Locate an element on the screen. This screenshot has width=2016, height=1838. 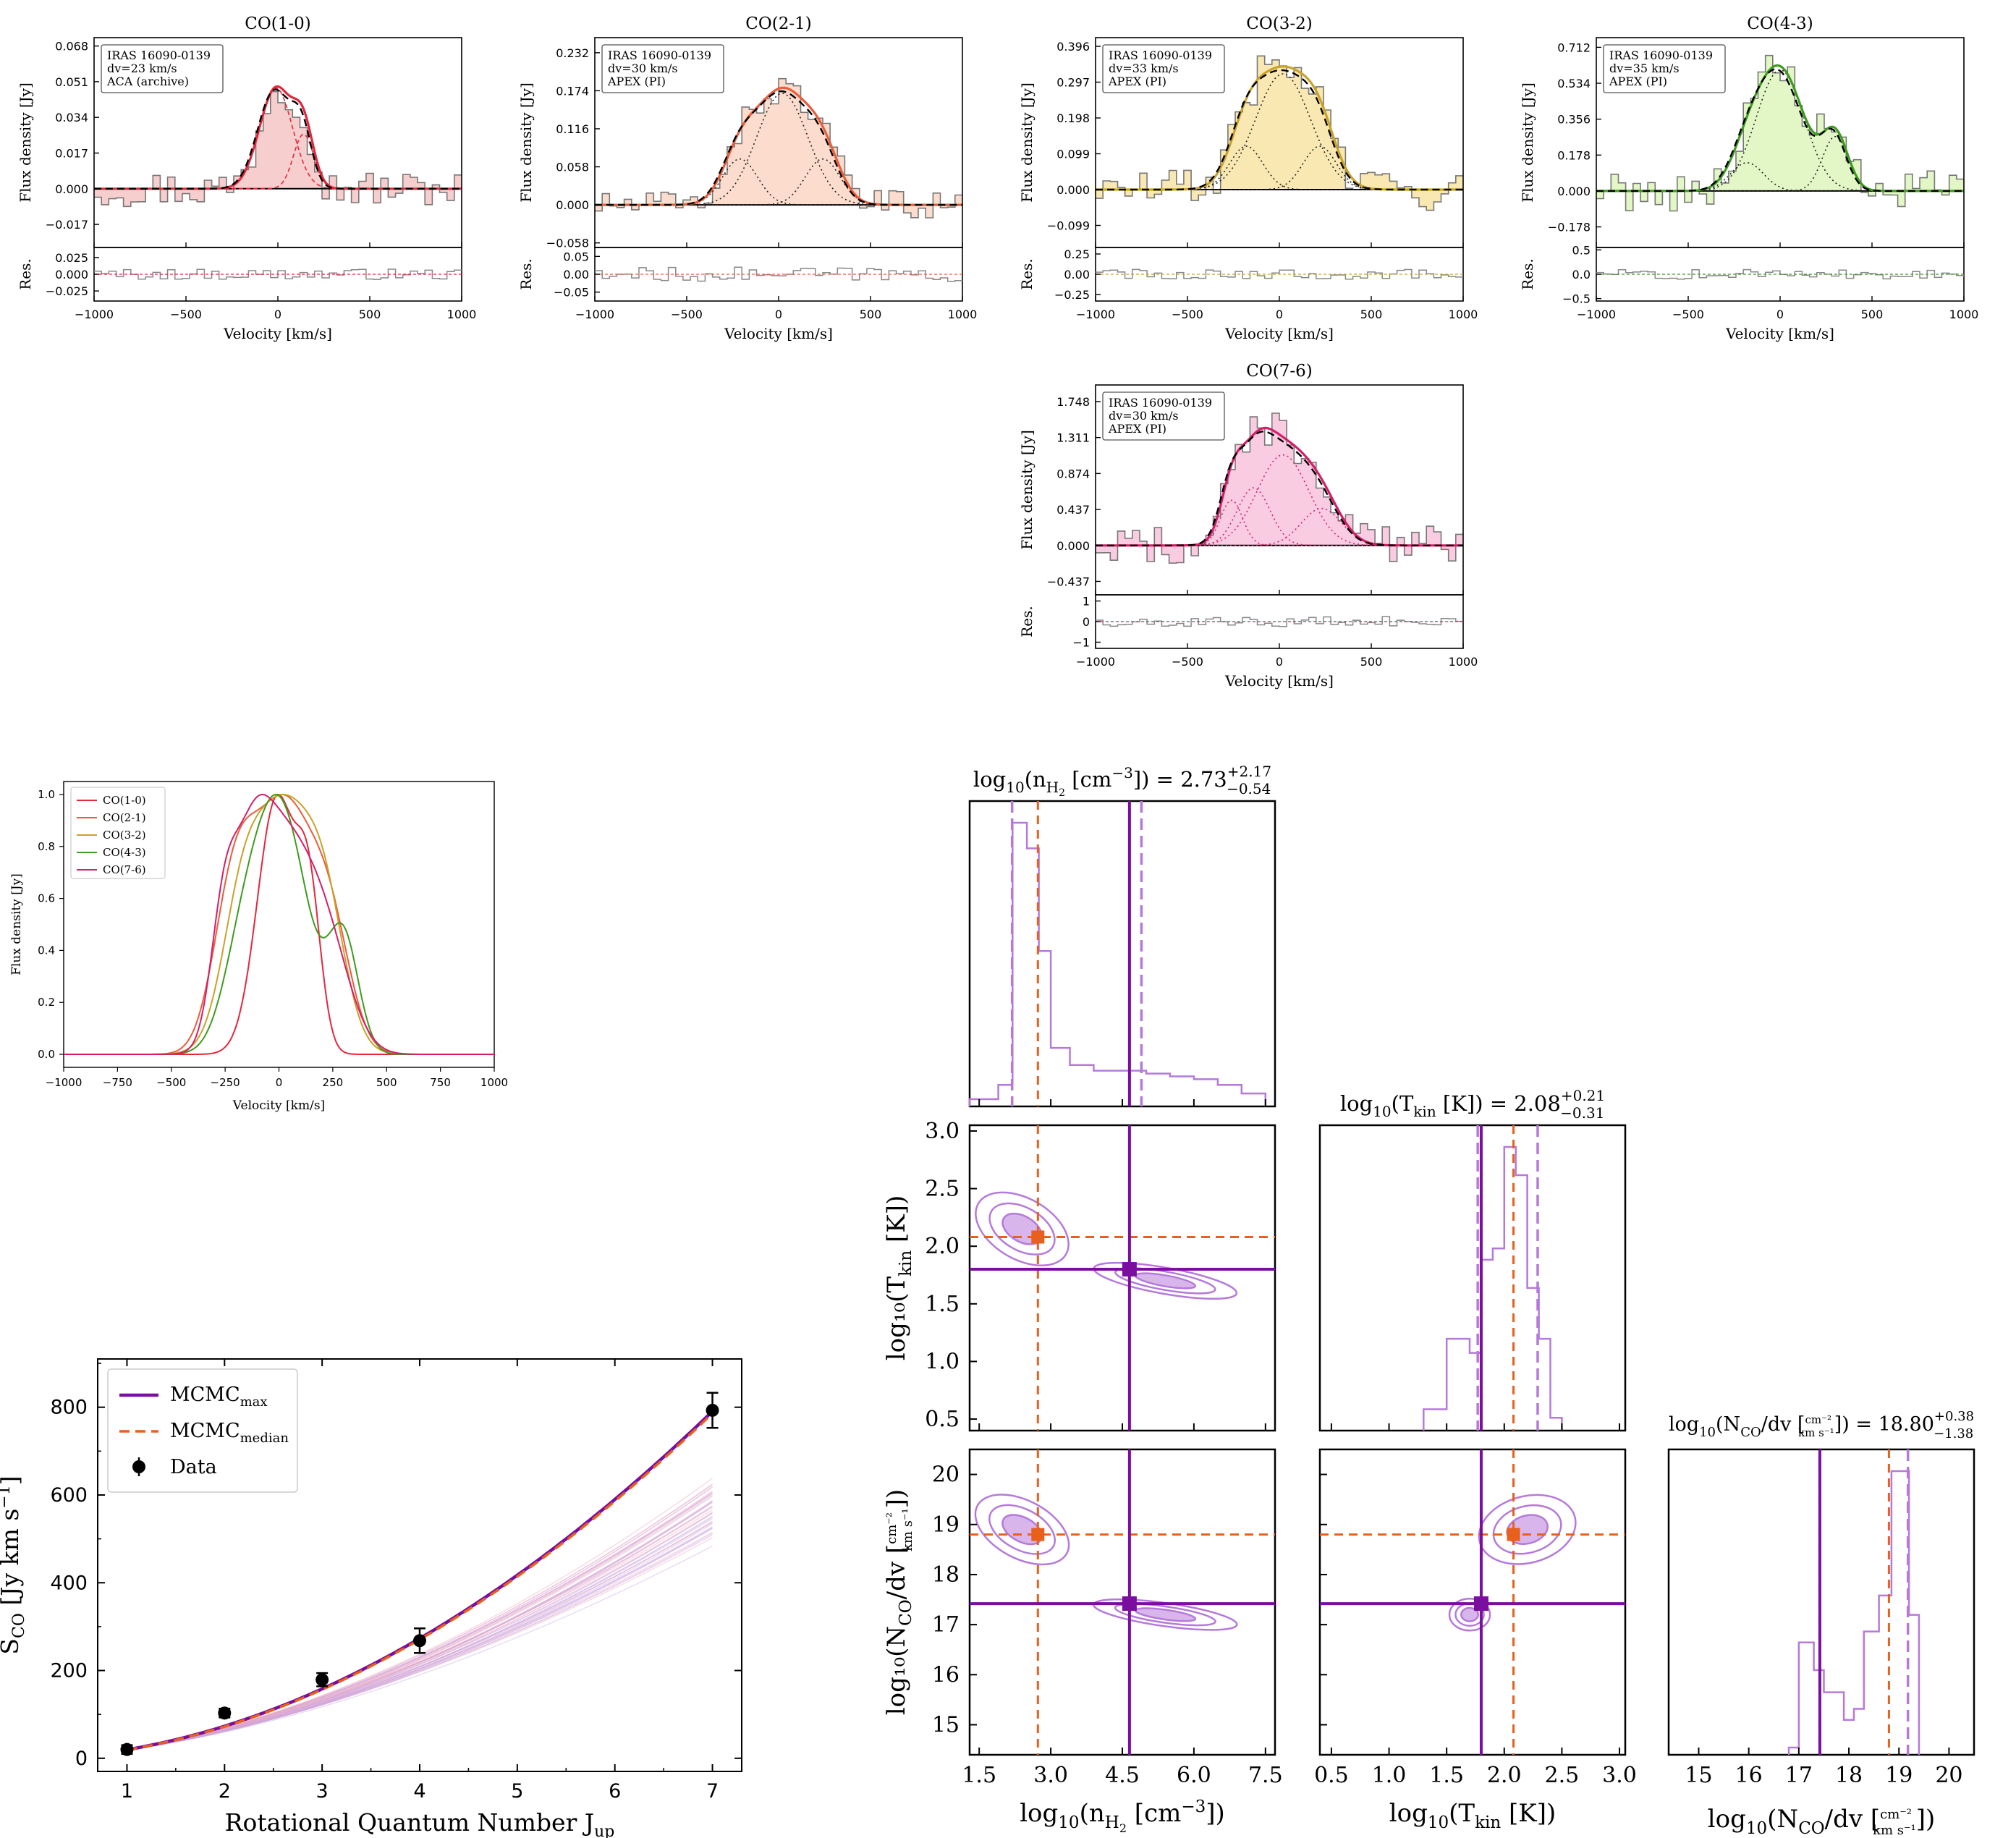
data-point-j7 is located at coordinates (712, 1410).